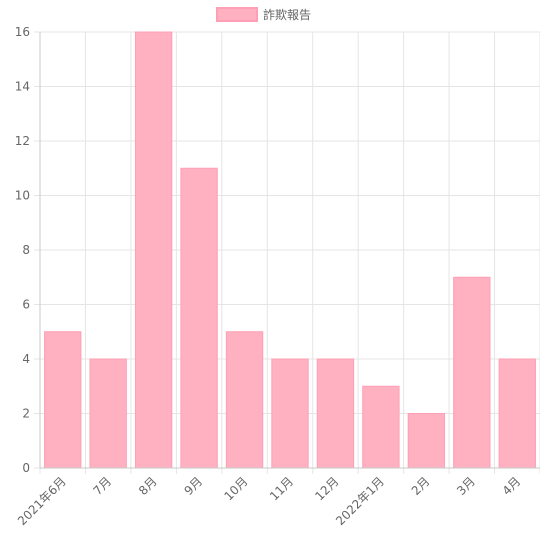  Describe the element at coordinates (326, 488) in the screenshot. I see `x-tick-label: 12月` at that location.